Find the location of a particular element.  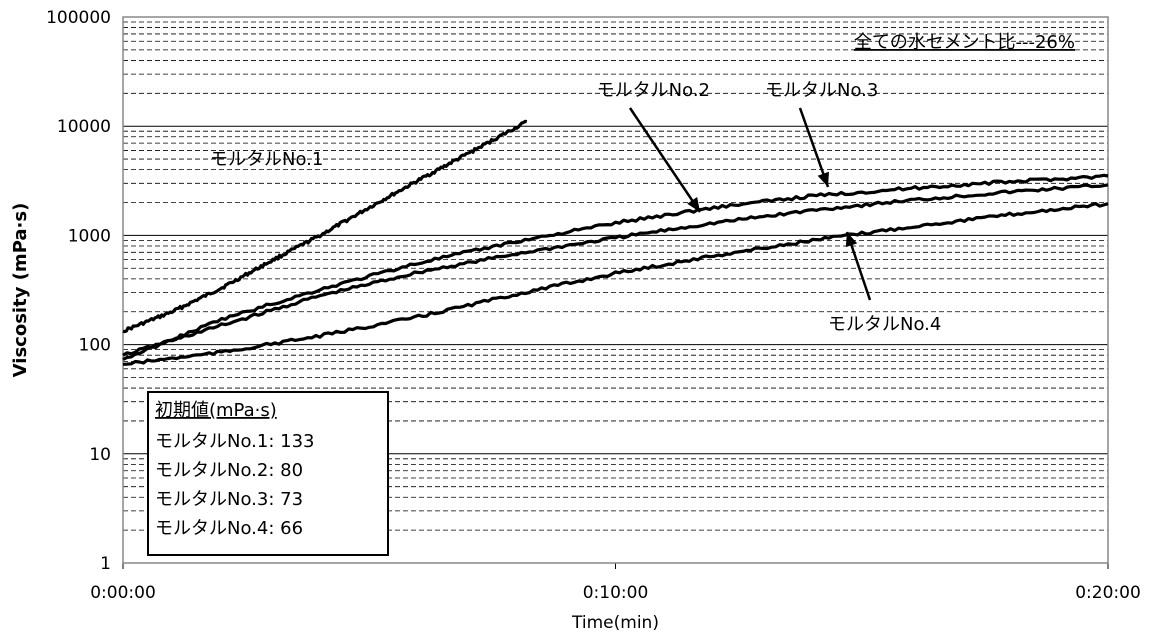

y-tick-label: 1000 is located at coordinates (89, 236).